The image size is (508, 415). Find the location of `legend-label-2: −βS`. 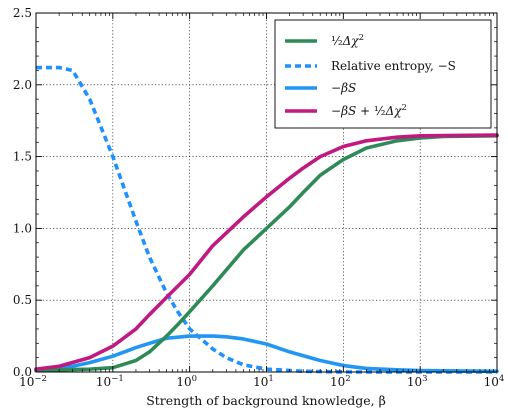

legend-label-2: −βS is located at coordinates (343, 88).